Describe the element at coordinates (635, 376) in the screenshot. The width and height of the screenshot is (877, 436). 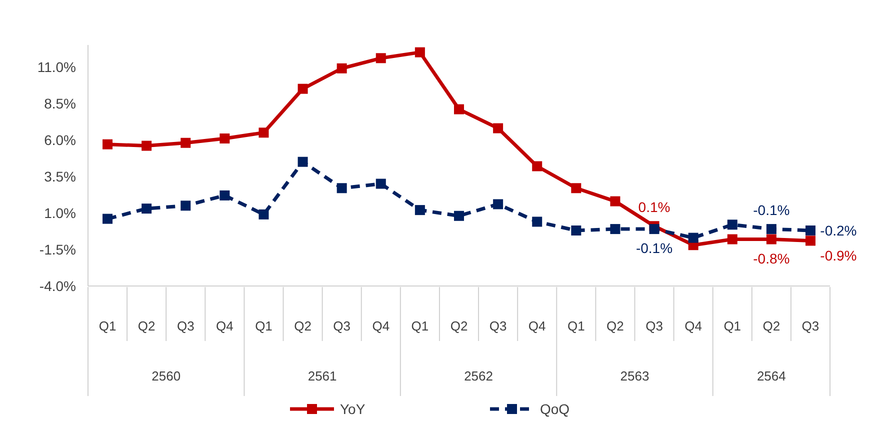
I see `text: 2563` at that location.